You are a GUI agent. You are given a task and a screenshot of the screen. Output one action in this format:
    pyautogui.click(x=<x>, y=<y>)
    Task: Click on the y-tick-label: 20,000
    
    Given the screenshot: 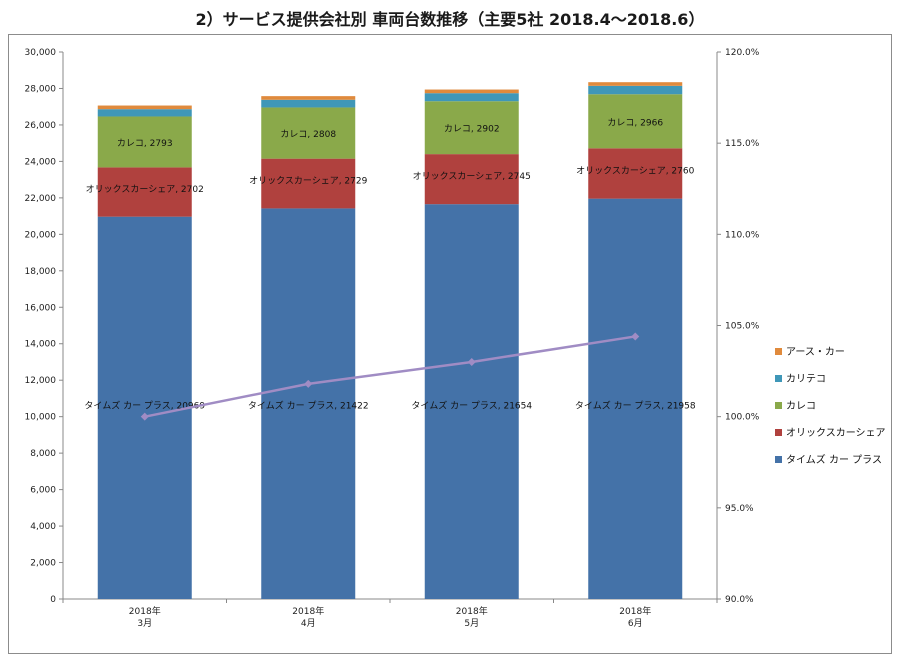 What is the action you would take?
    pyautogui.click(x=41, y=235)
    